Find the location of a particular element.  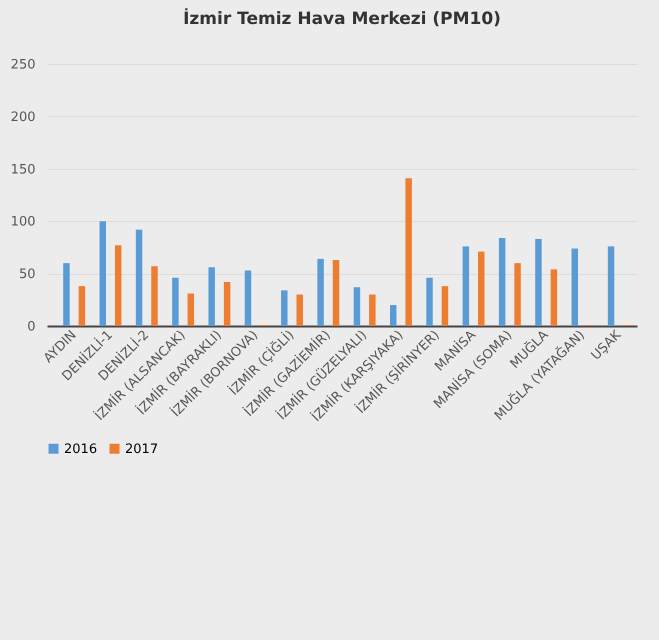

legend-label: 2016 is located at coordinates (81, 449).